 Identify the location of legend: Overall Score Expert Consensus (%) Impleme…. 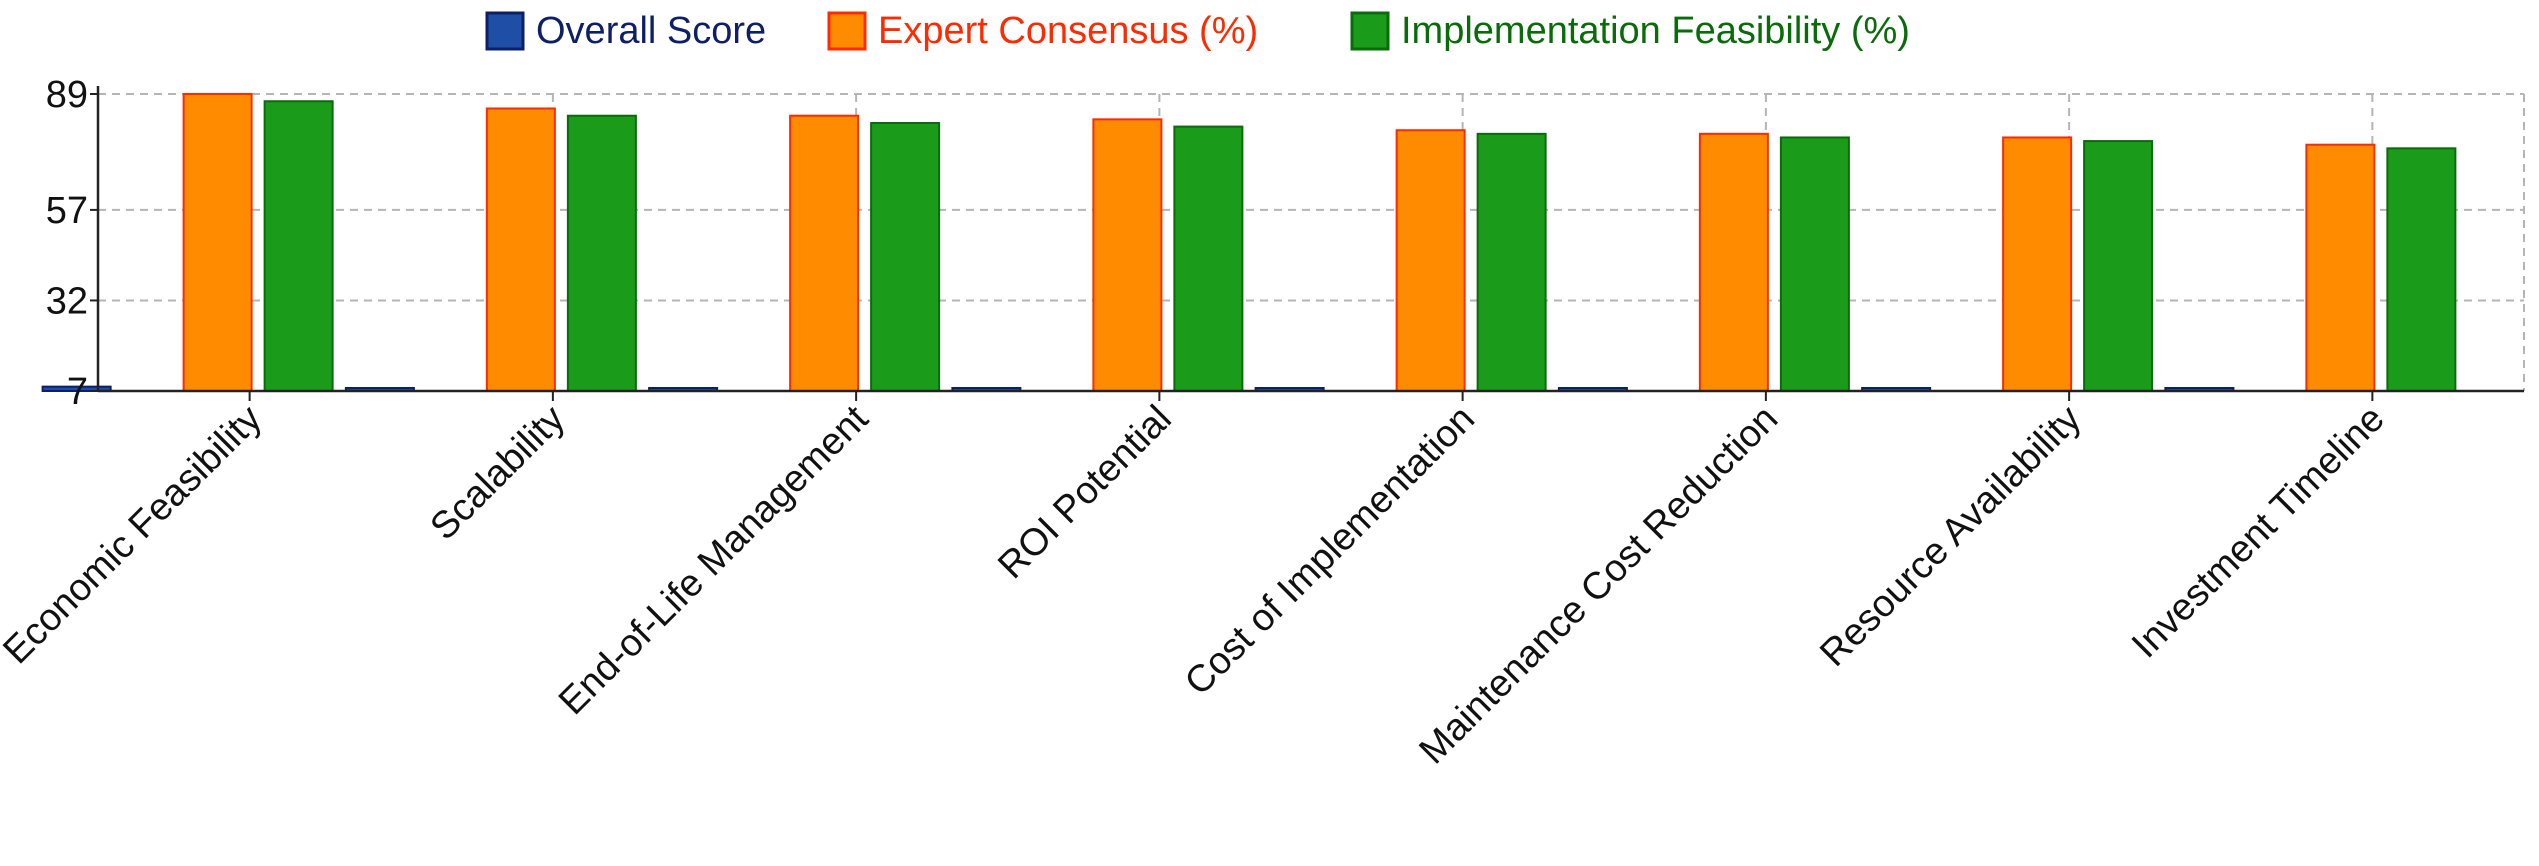
(1197, 31).